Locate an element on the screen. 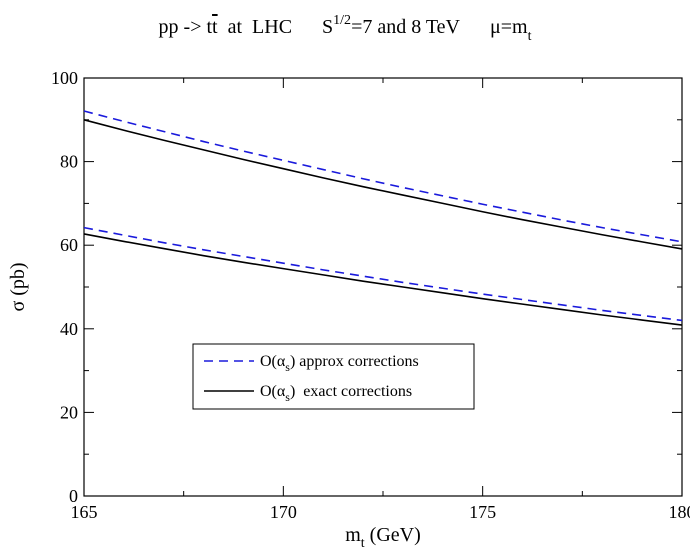 This screenshot has height=550, width=690. x-tick-label: 165 is located at coordinates (84, 512).